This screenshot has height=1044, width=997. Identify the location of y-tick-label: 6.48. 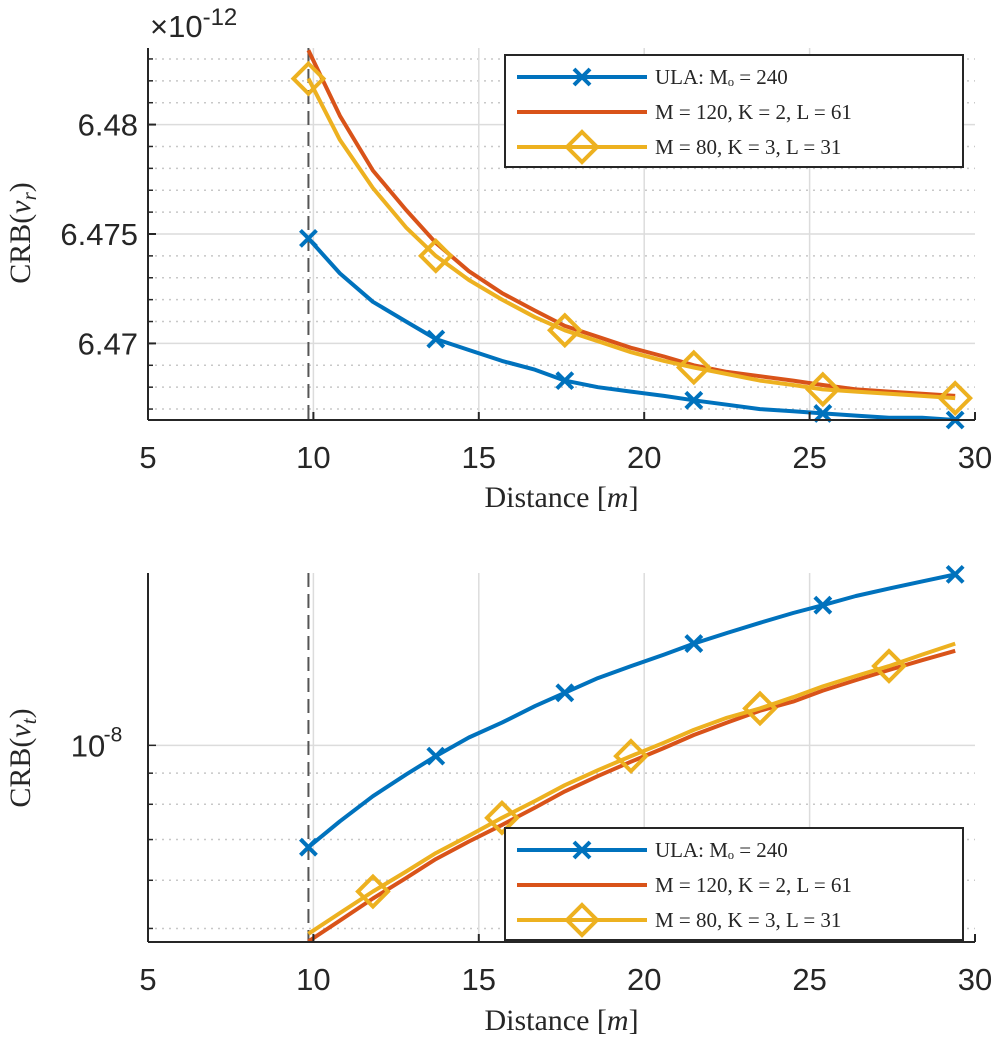
(108, 125).